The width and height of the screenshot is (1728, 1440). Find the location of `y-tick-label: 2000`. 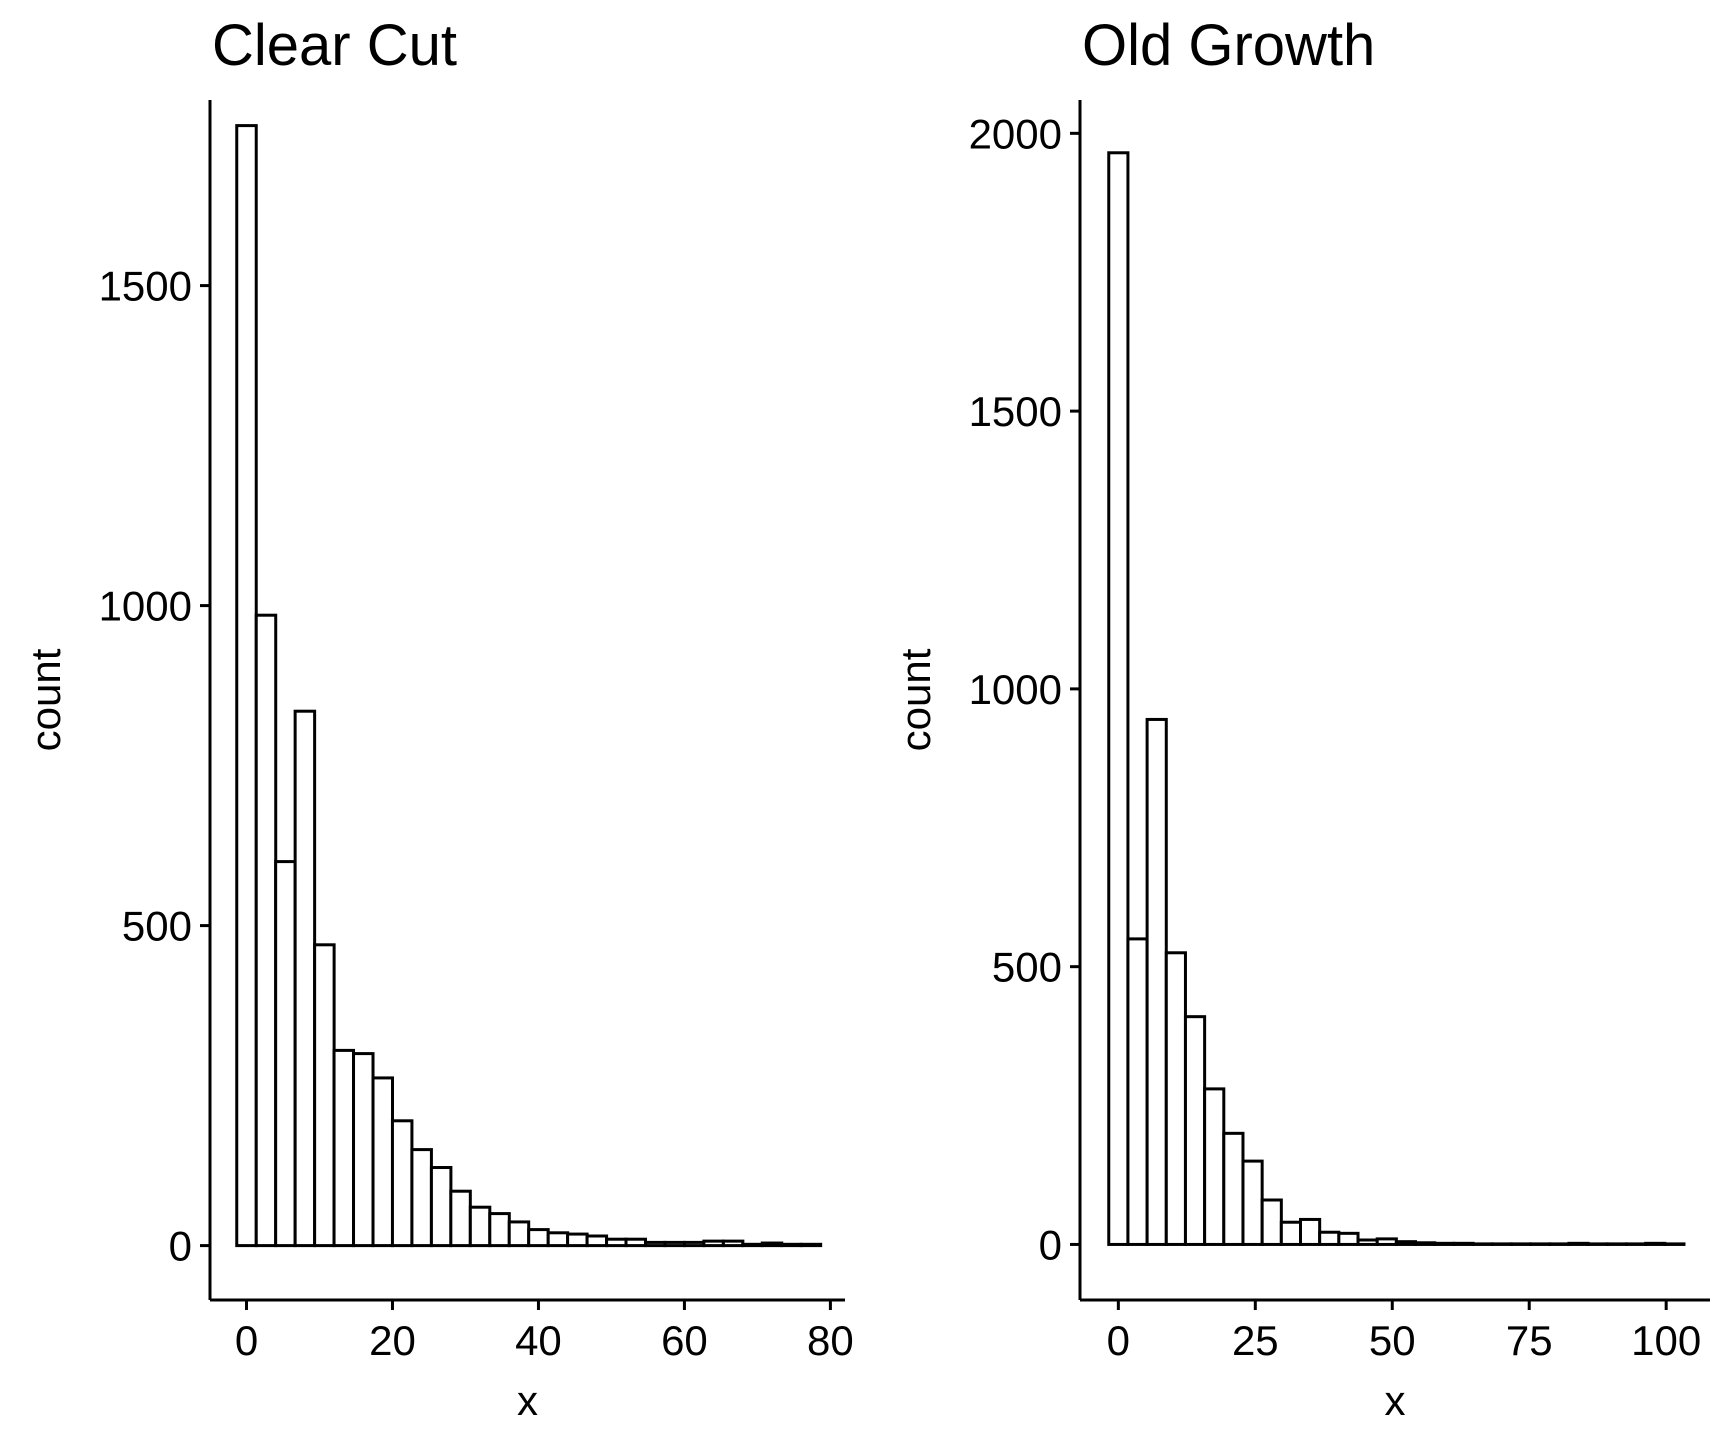

y-tick-label: 2000 is located at coordinates (1015, 133).